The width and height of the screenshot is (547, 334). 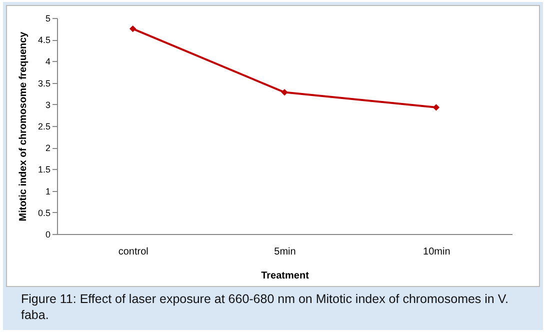 What do you see at coordinates (285, 276) in the screenshot?
I see `x-axis-title: Treatment` at bounding box center [285, 276].